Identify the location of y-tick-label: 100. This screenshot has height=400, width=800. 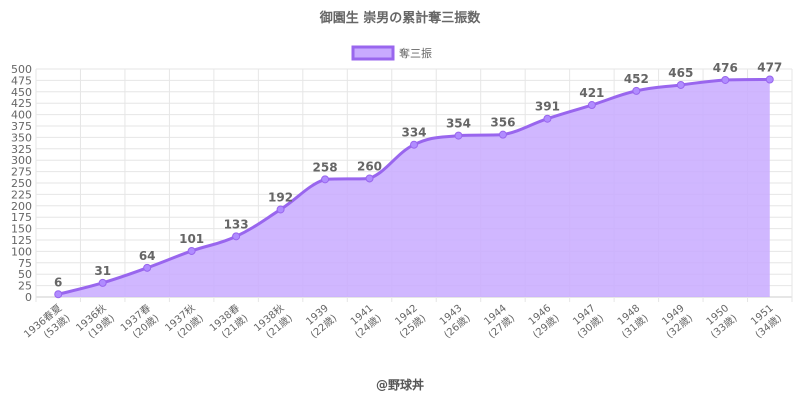
(21, 251).